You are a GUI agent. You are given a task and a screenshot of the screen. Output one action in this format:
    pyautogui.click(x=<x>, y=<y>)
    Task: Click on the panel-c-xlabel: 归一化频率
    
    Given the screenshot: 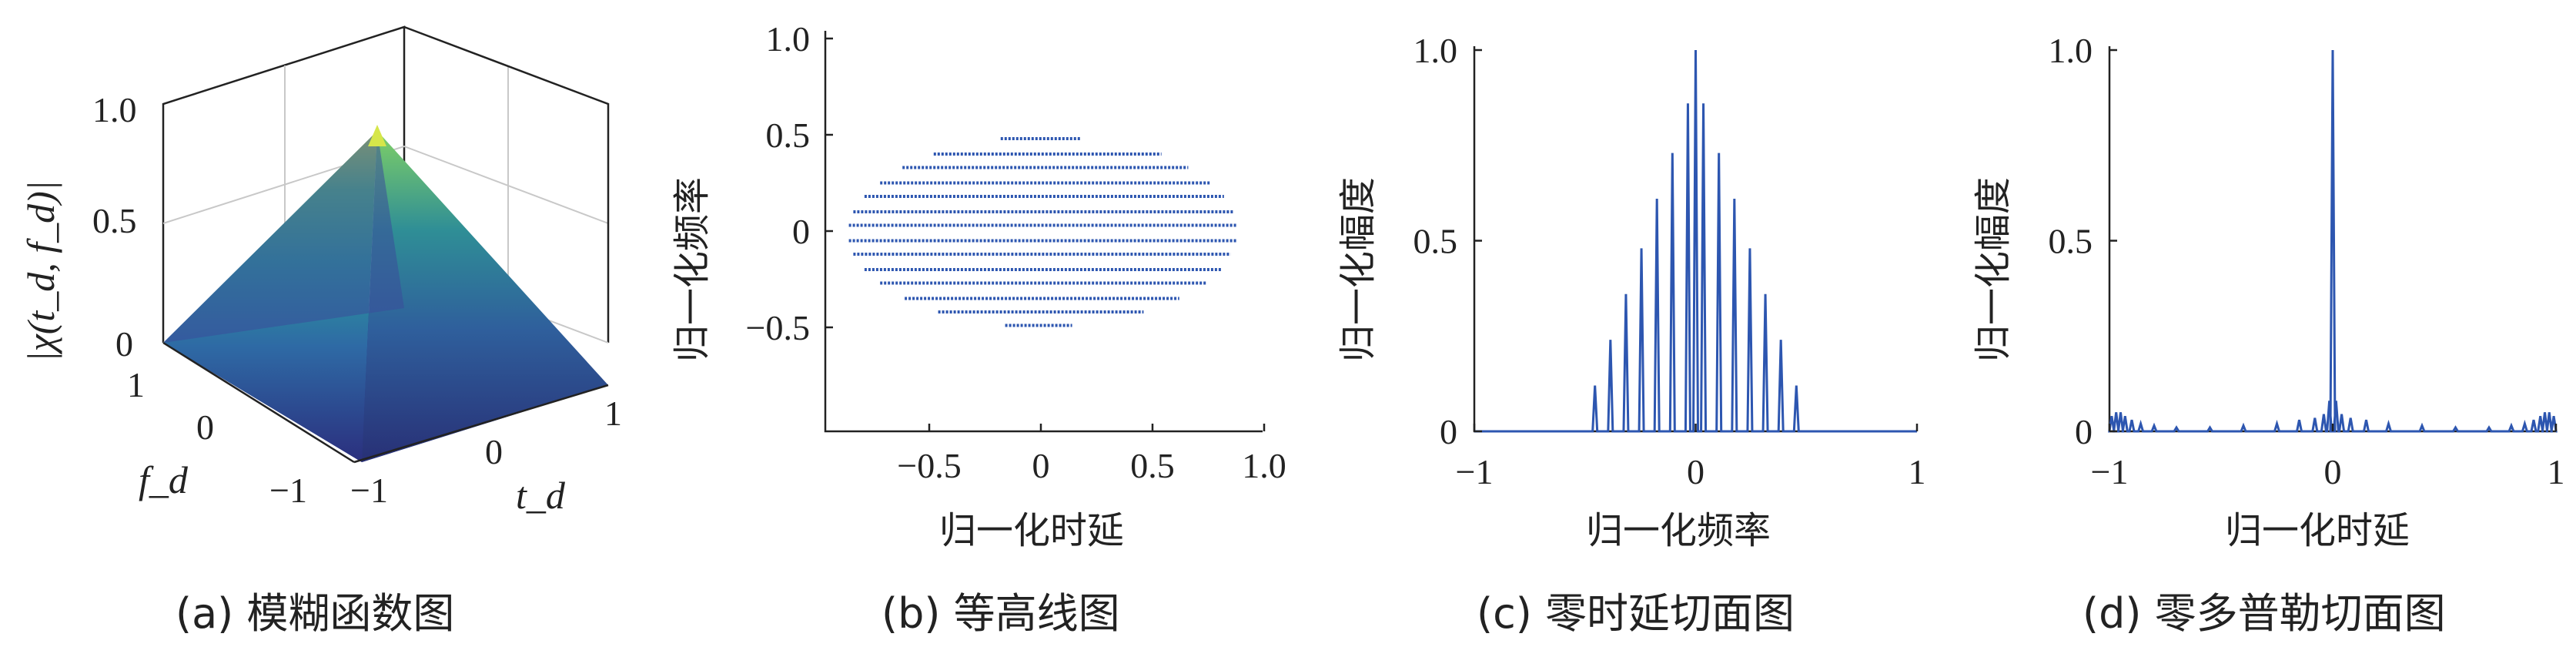 What is the action you would take?
    pyautogui.click(x=1678, y=530)
    